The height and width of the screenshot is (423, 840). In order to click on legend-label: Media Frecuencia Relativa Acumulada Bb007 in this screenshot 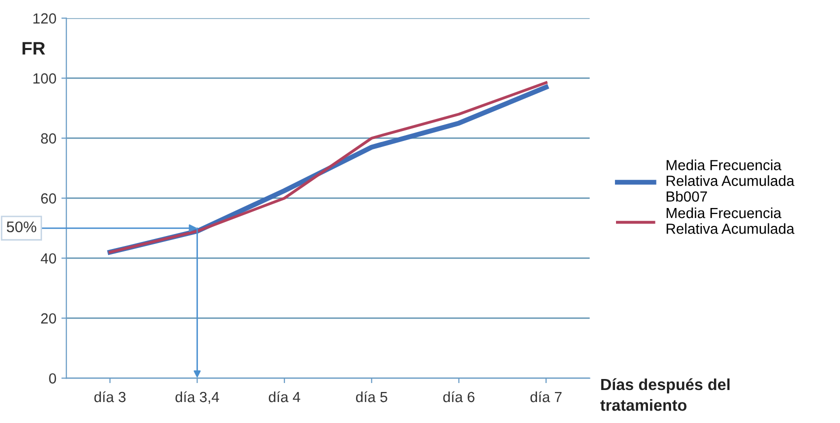, I will do `click(730, 181)`.